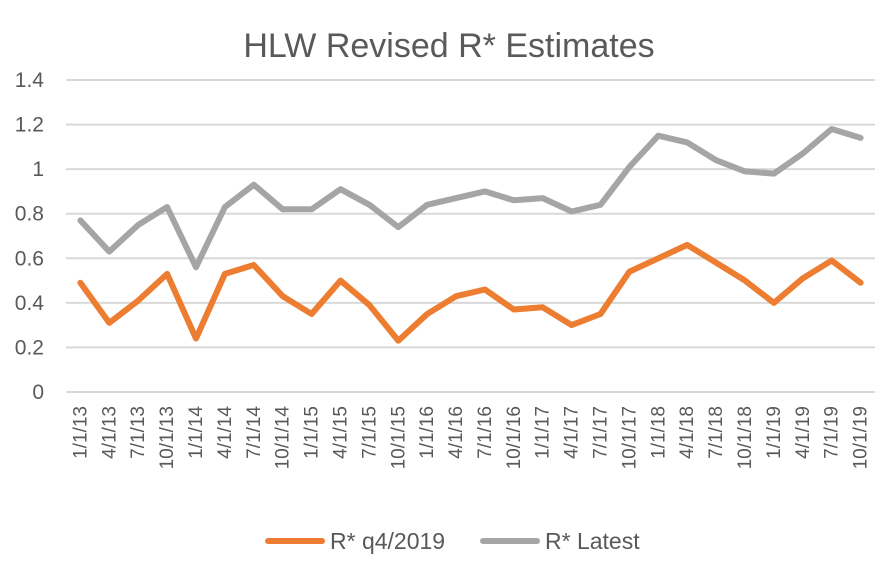 This screenshot has width=894, height=578. What do you see at coordinates (745, 437) in the screenshot?
I see `x-tick-label: 10/1/18` at bounding box center [745, 437].